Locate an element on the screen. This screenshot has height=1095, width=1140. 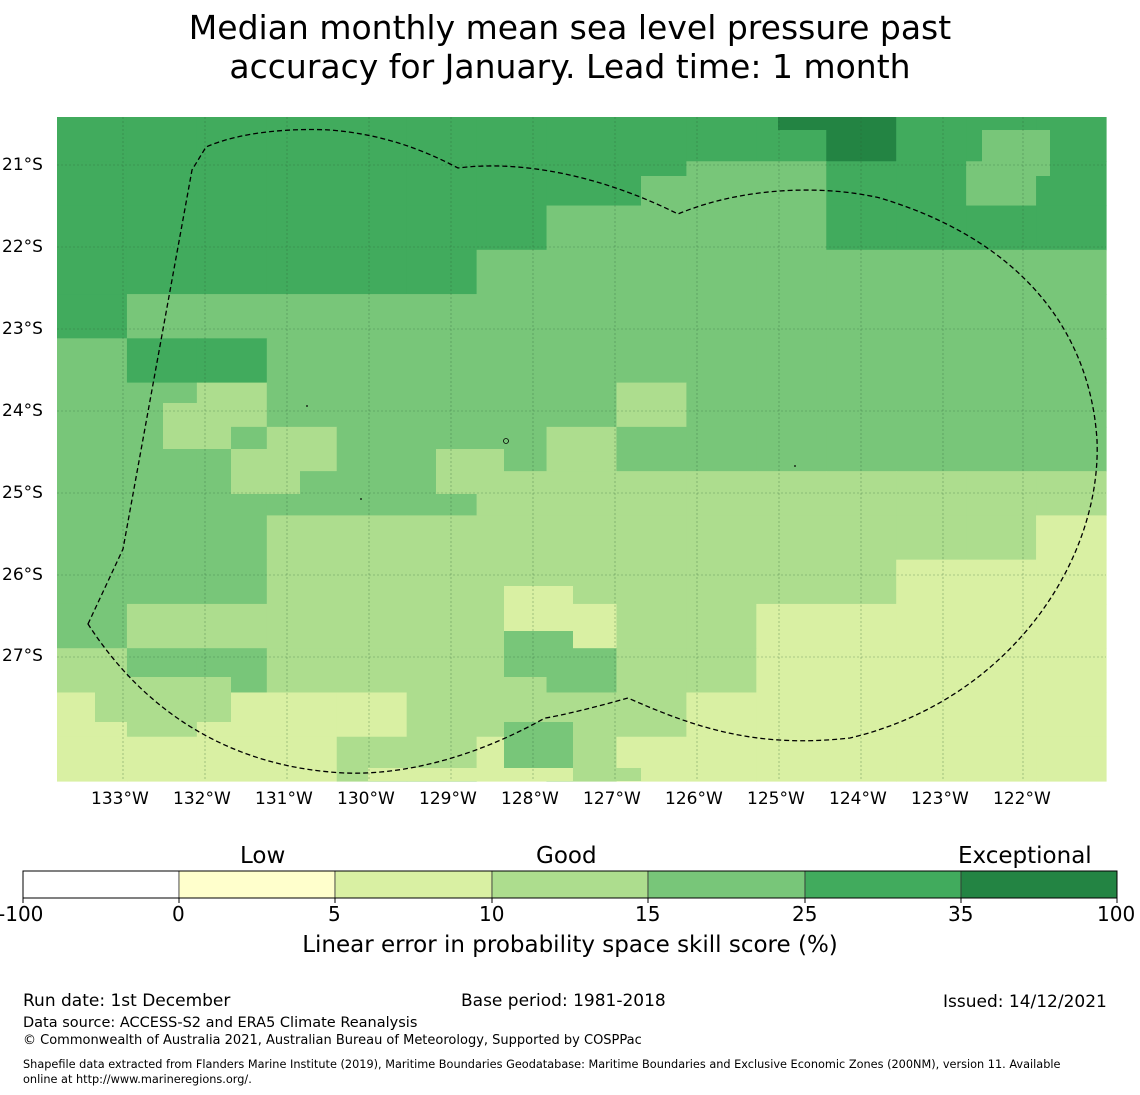
lon-label: 126°W is located at coordinates (694, 799).